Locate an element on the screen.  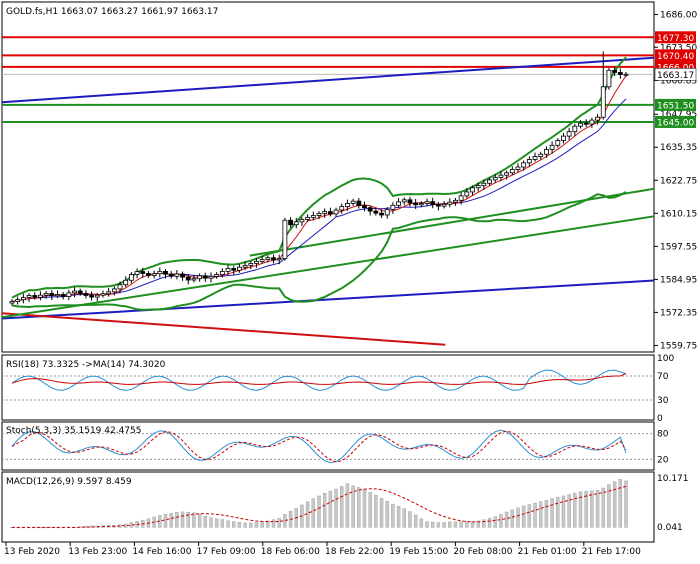
rsi-tick-label: 70 is located at coordinates (663, 377).